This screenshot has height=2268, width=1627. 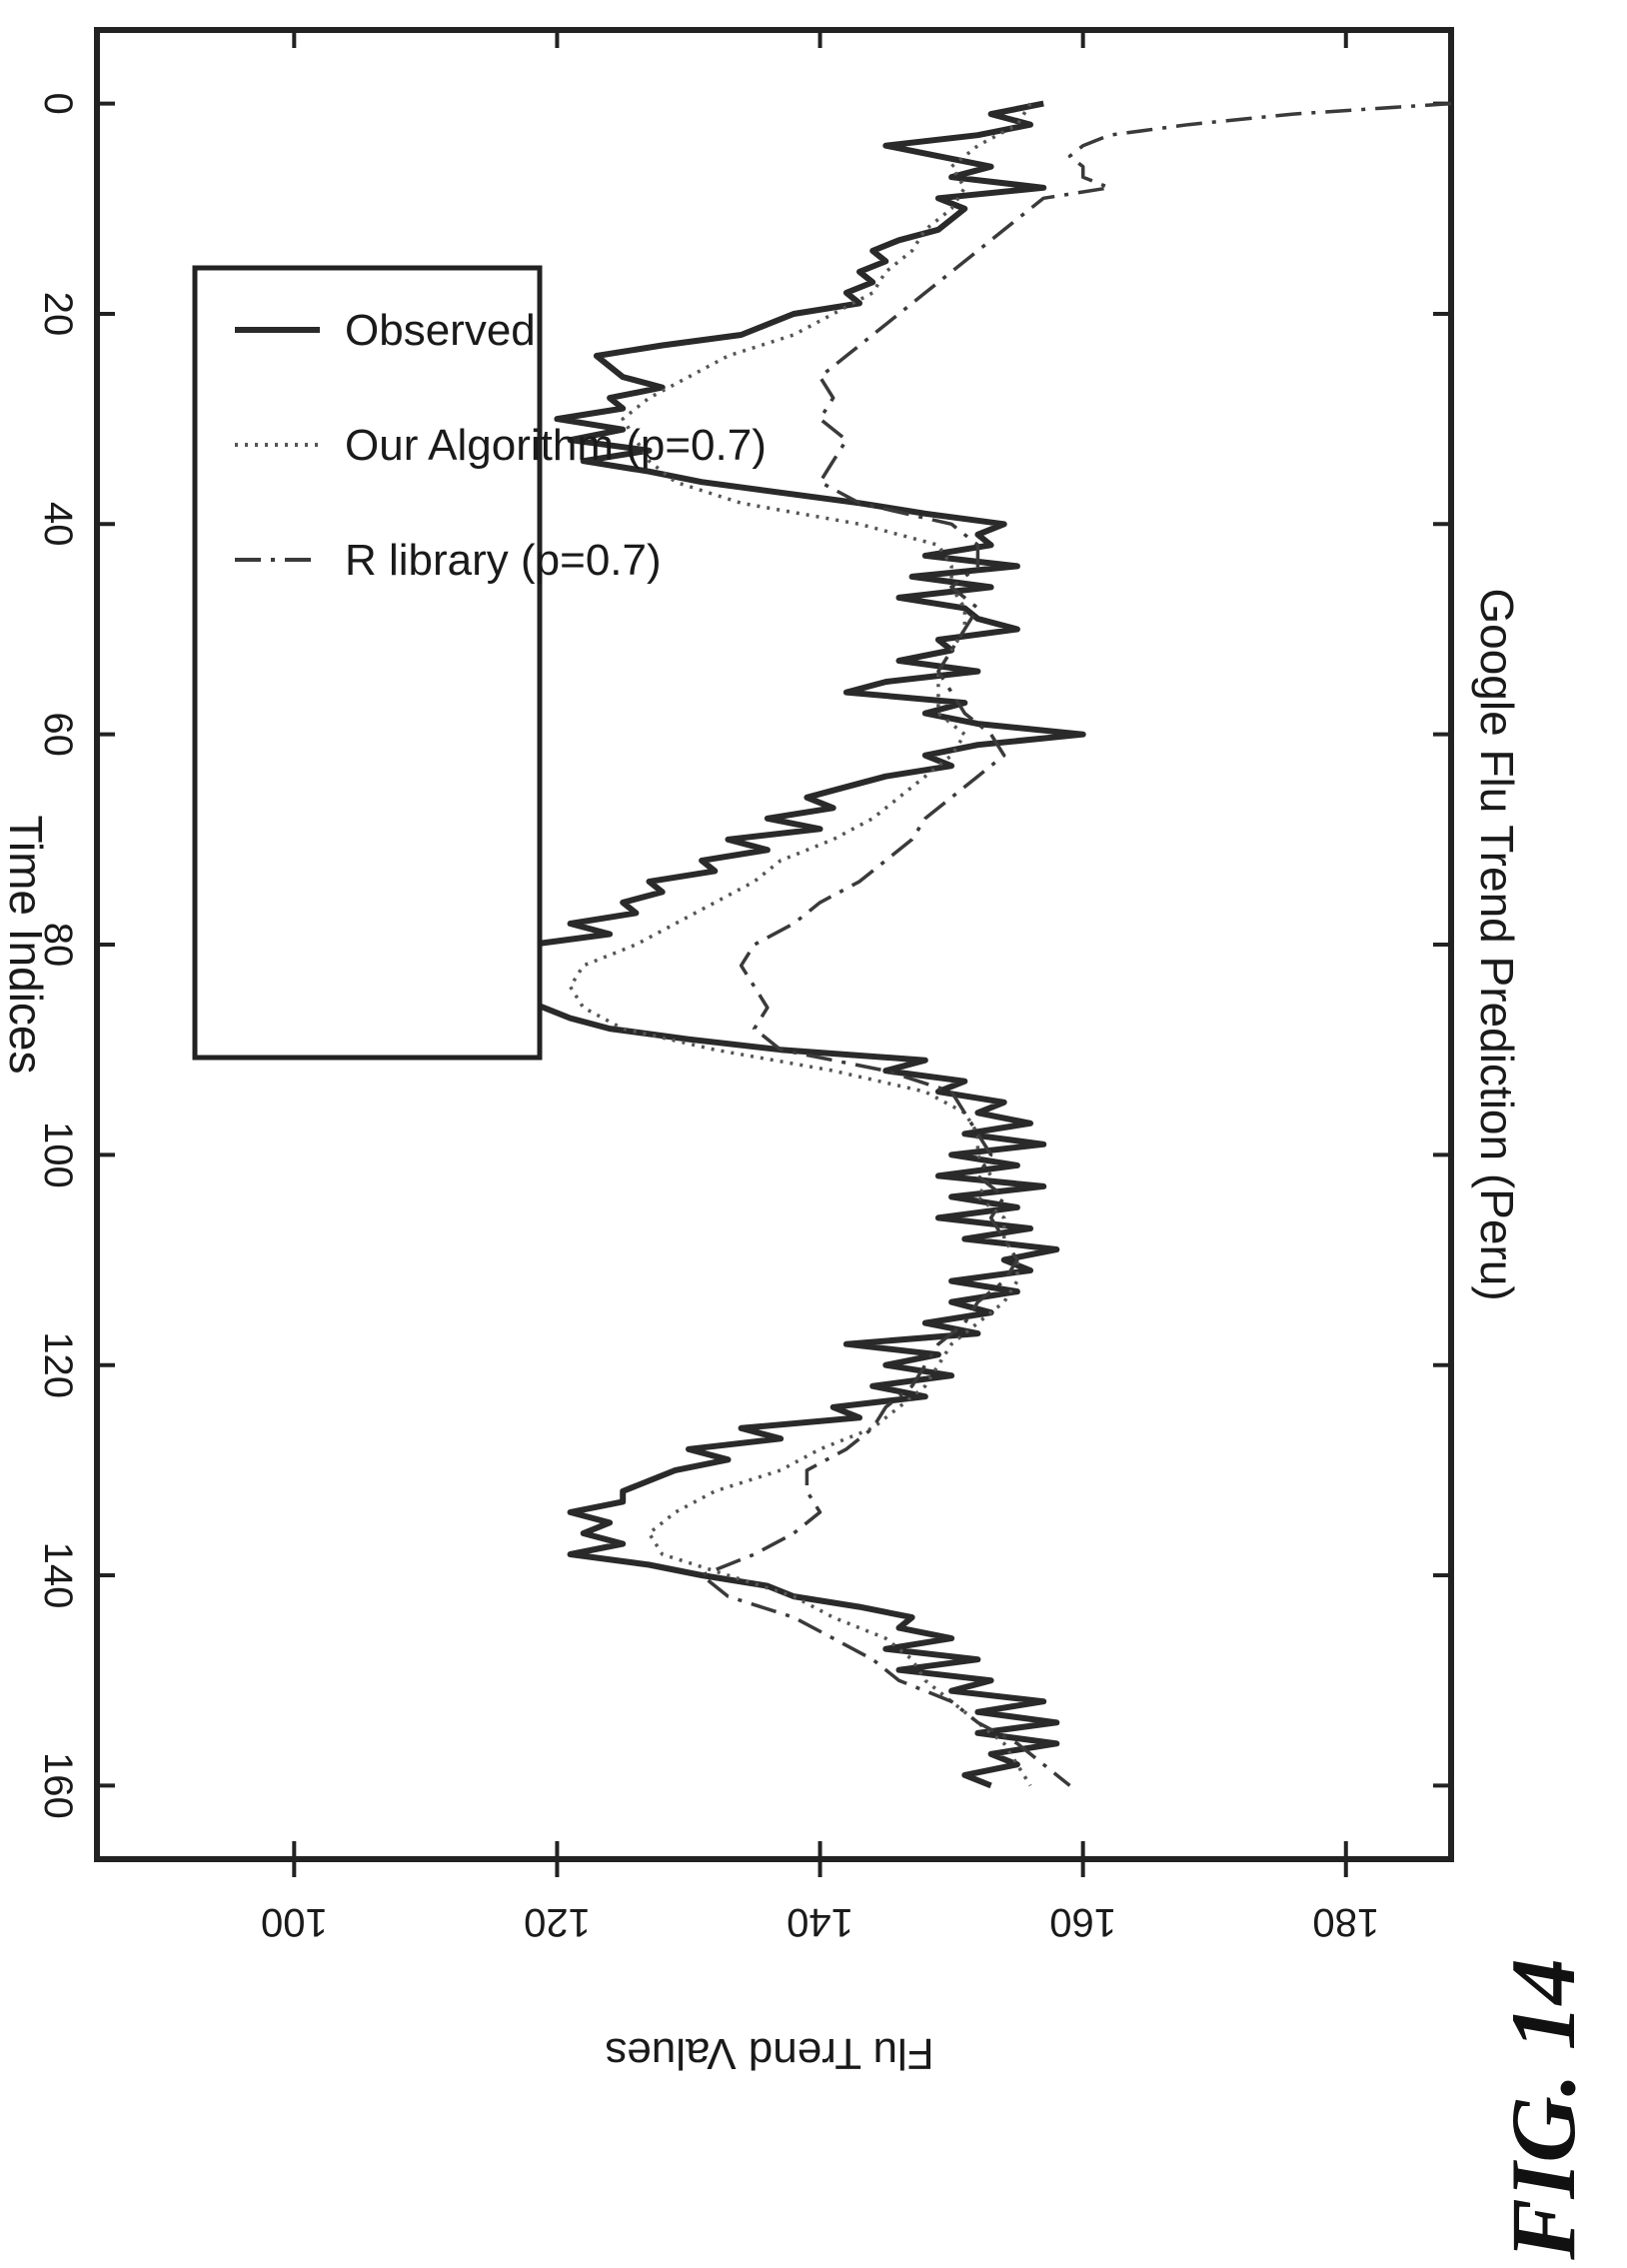 What do you see at coordinates (367, 663) in the screenshot?
I see `legend-box` at bounding box center [367, 663].